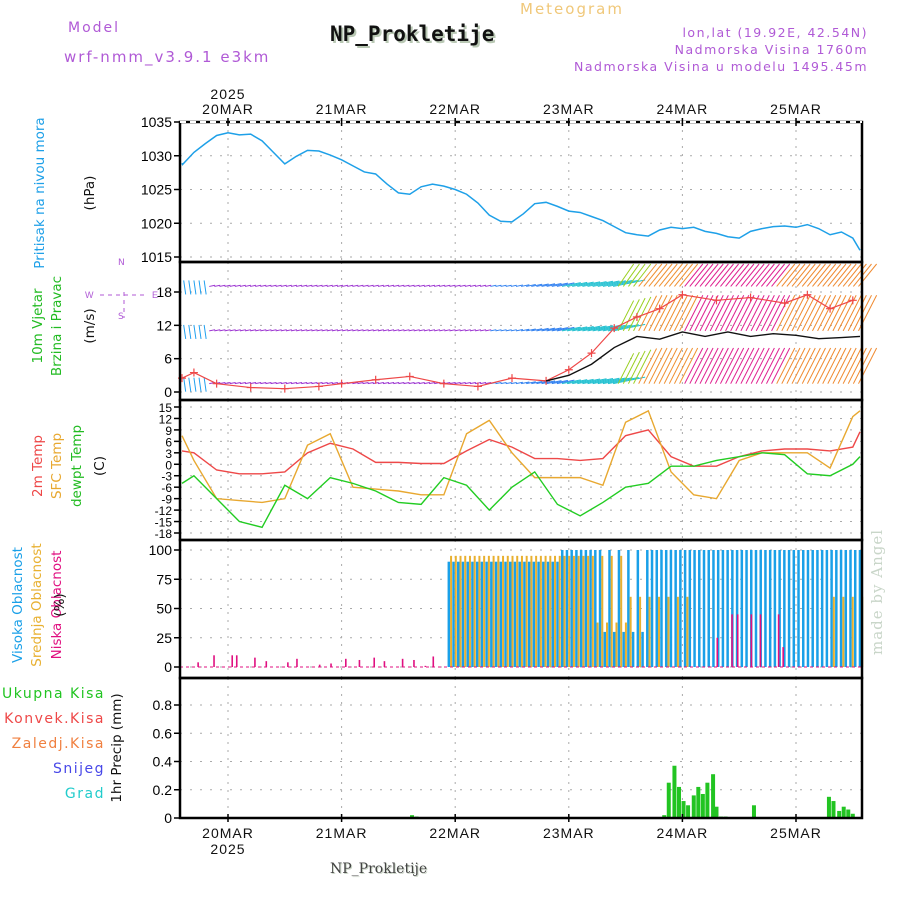  Describe the element at coordinates (168, 818) in the screenshot. I see `y-tick-label: 0` at that location.